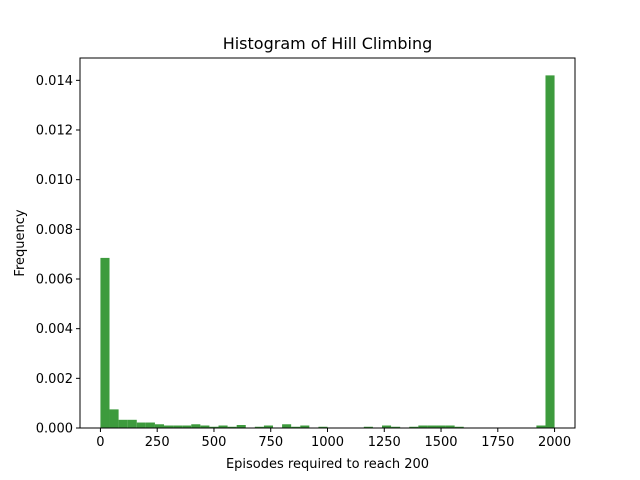 Image resolution: width=640 pixels, height=480 pixels. I want to click on y-tick-label: 0.006, so click(54, 280).